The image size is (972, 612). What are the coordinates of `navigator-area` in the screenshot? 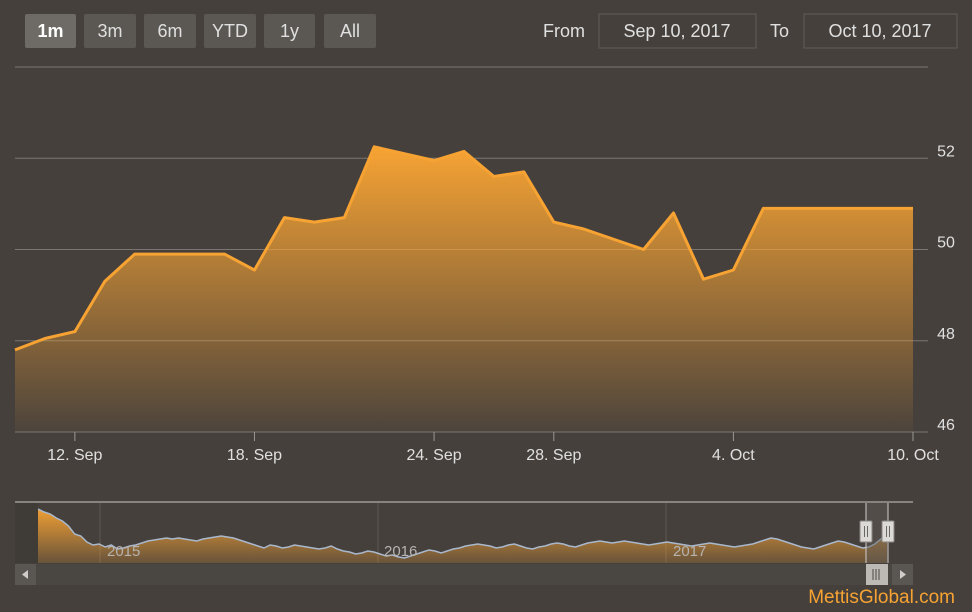 It's located at (462, 536).